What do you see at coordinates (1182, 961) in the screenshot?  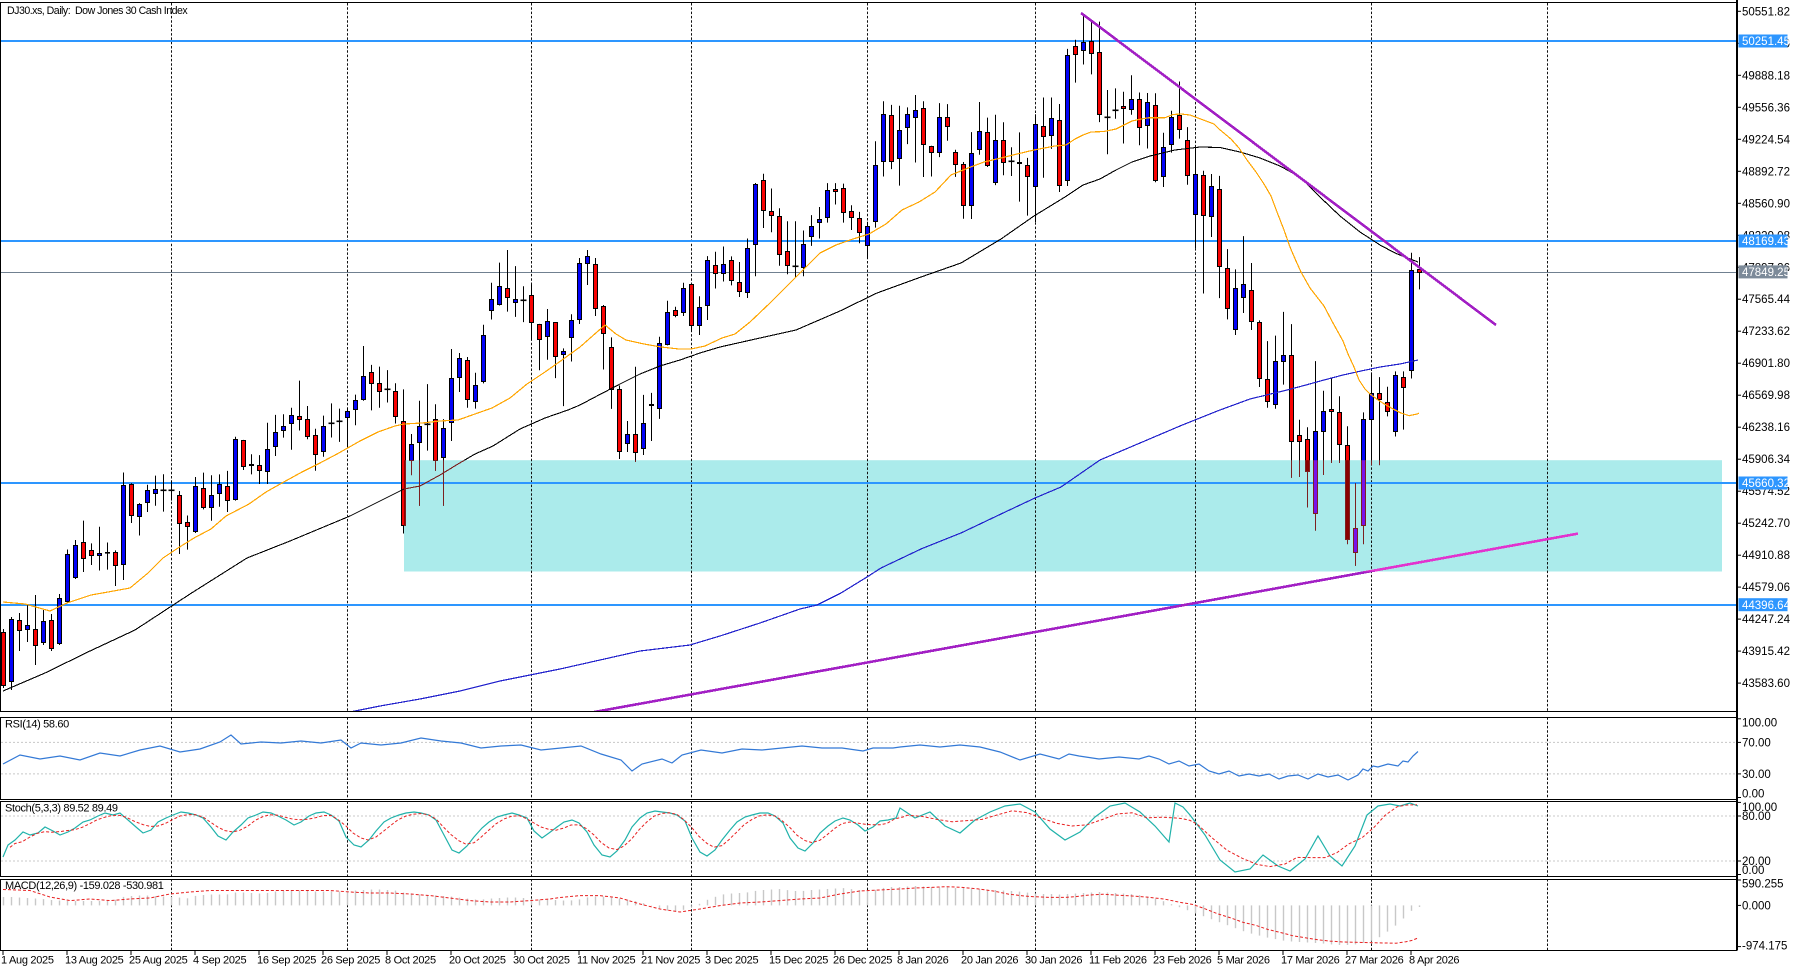 I see `svg-text: 23 Feb 2026` at bounding box center [1182, 961].